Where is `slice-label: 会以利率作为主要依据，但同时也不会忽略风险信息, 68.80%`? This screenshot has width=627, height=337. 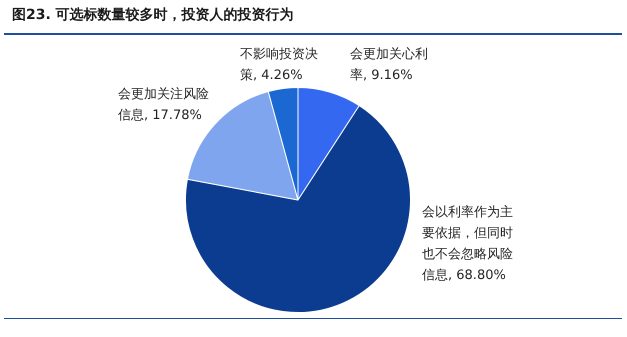 slice-label: 会以利率作为主要依据，但同时也不会忽略风险信息, 68.80% is located at coordinates (467, 243).